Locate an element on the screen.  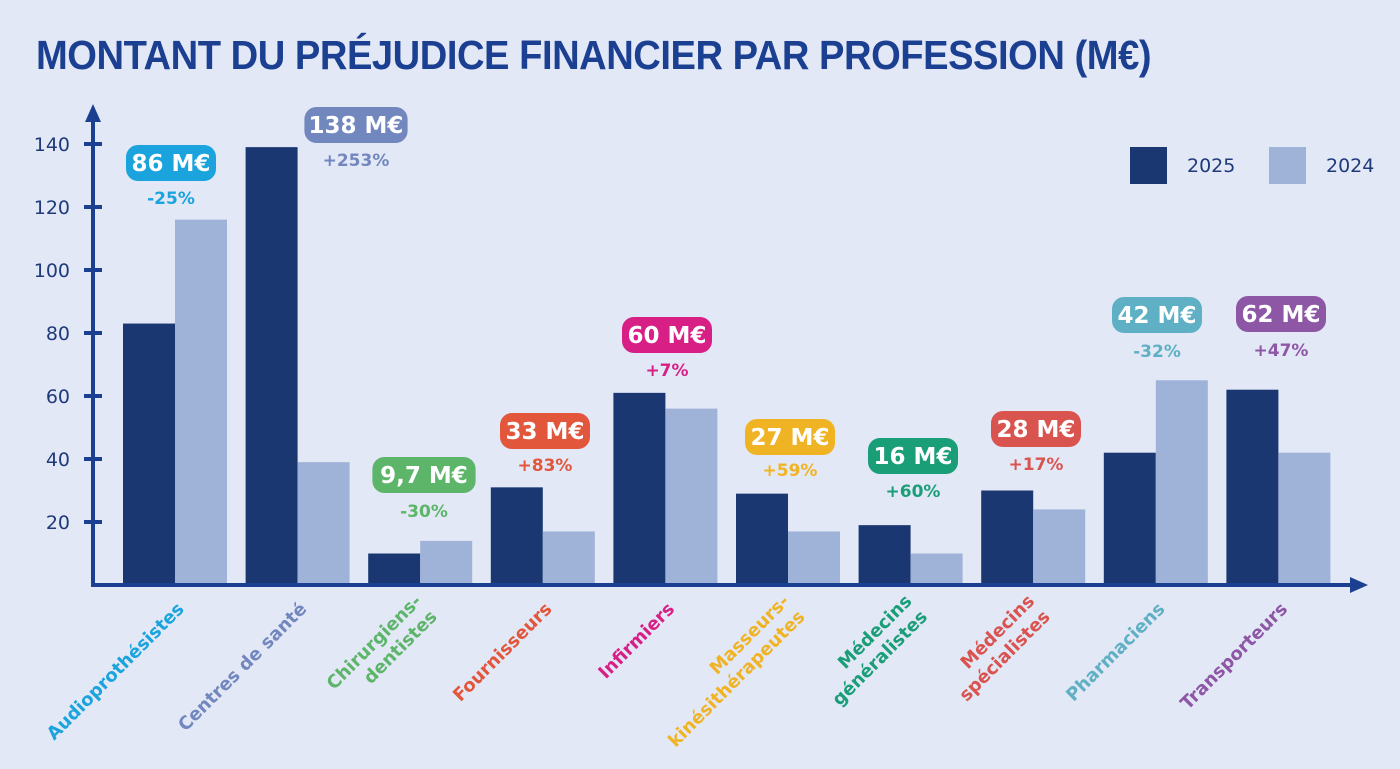
annotation-badge: 138 M€ +253% is located at coordinates (356, 139).